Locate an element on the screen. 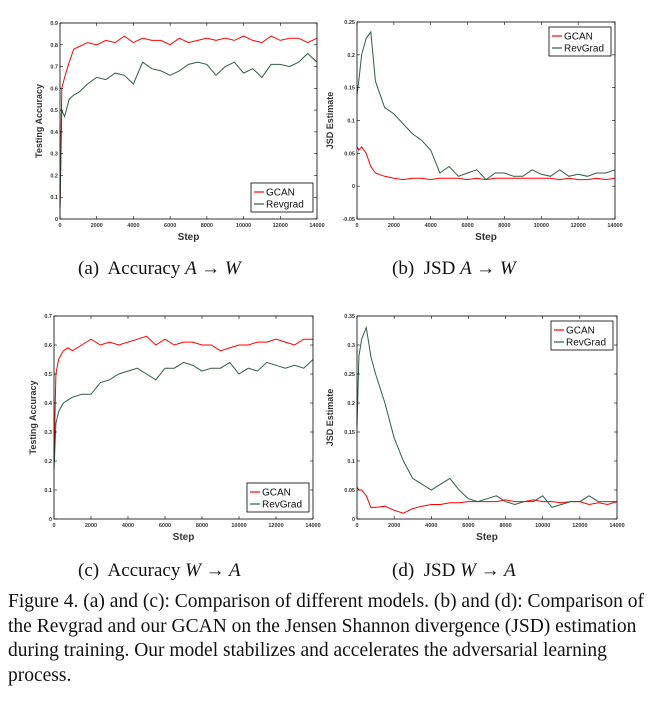  subcaption-label: (c) is located at coordinates (89, 570).